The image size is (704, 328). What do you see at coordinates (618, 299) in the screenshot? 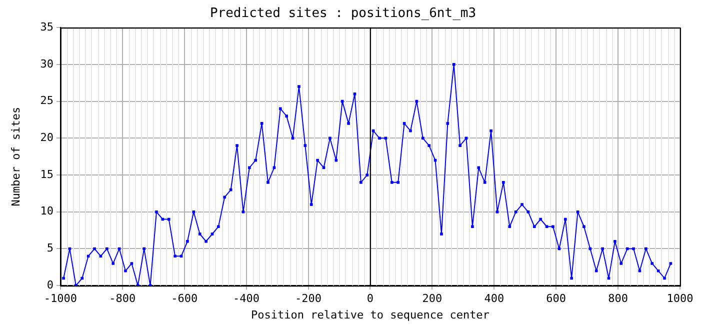
I see `x-tick-label: 800` at bounding box center [618, 299].